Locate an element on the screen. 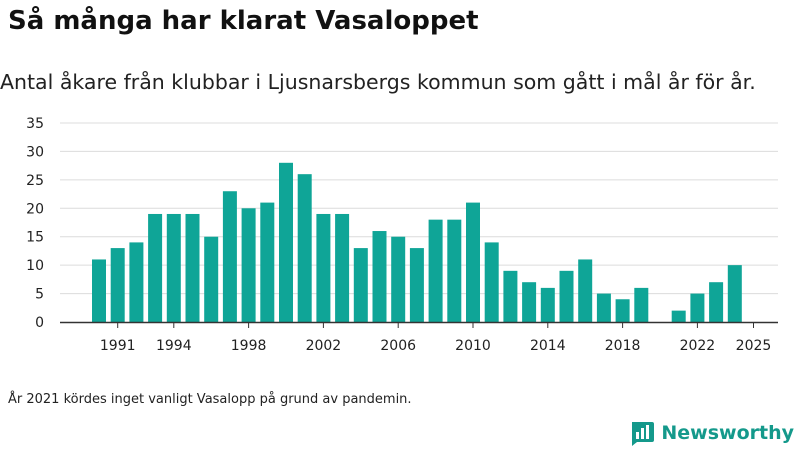 The image size is (800, 450). y-tick-label: 15 is located at coordinates (35, 238).